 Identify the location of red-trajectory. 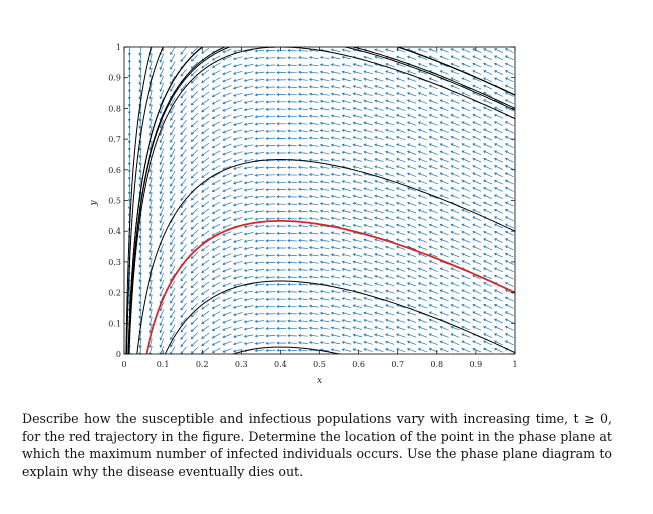
(330, 286).